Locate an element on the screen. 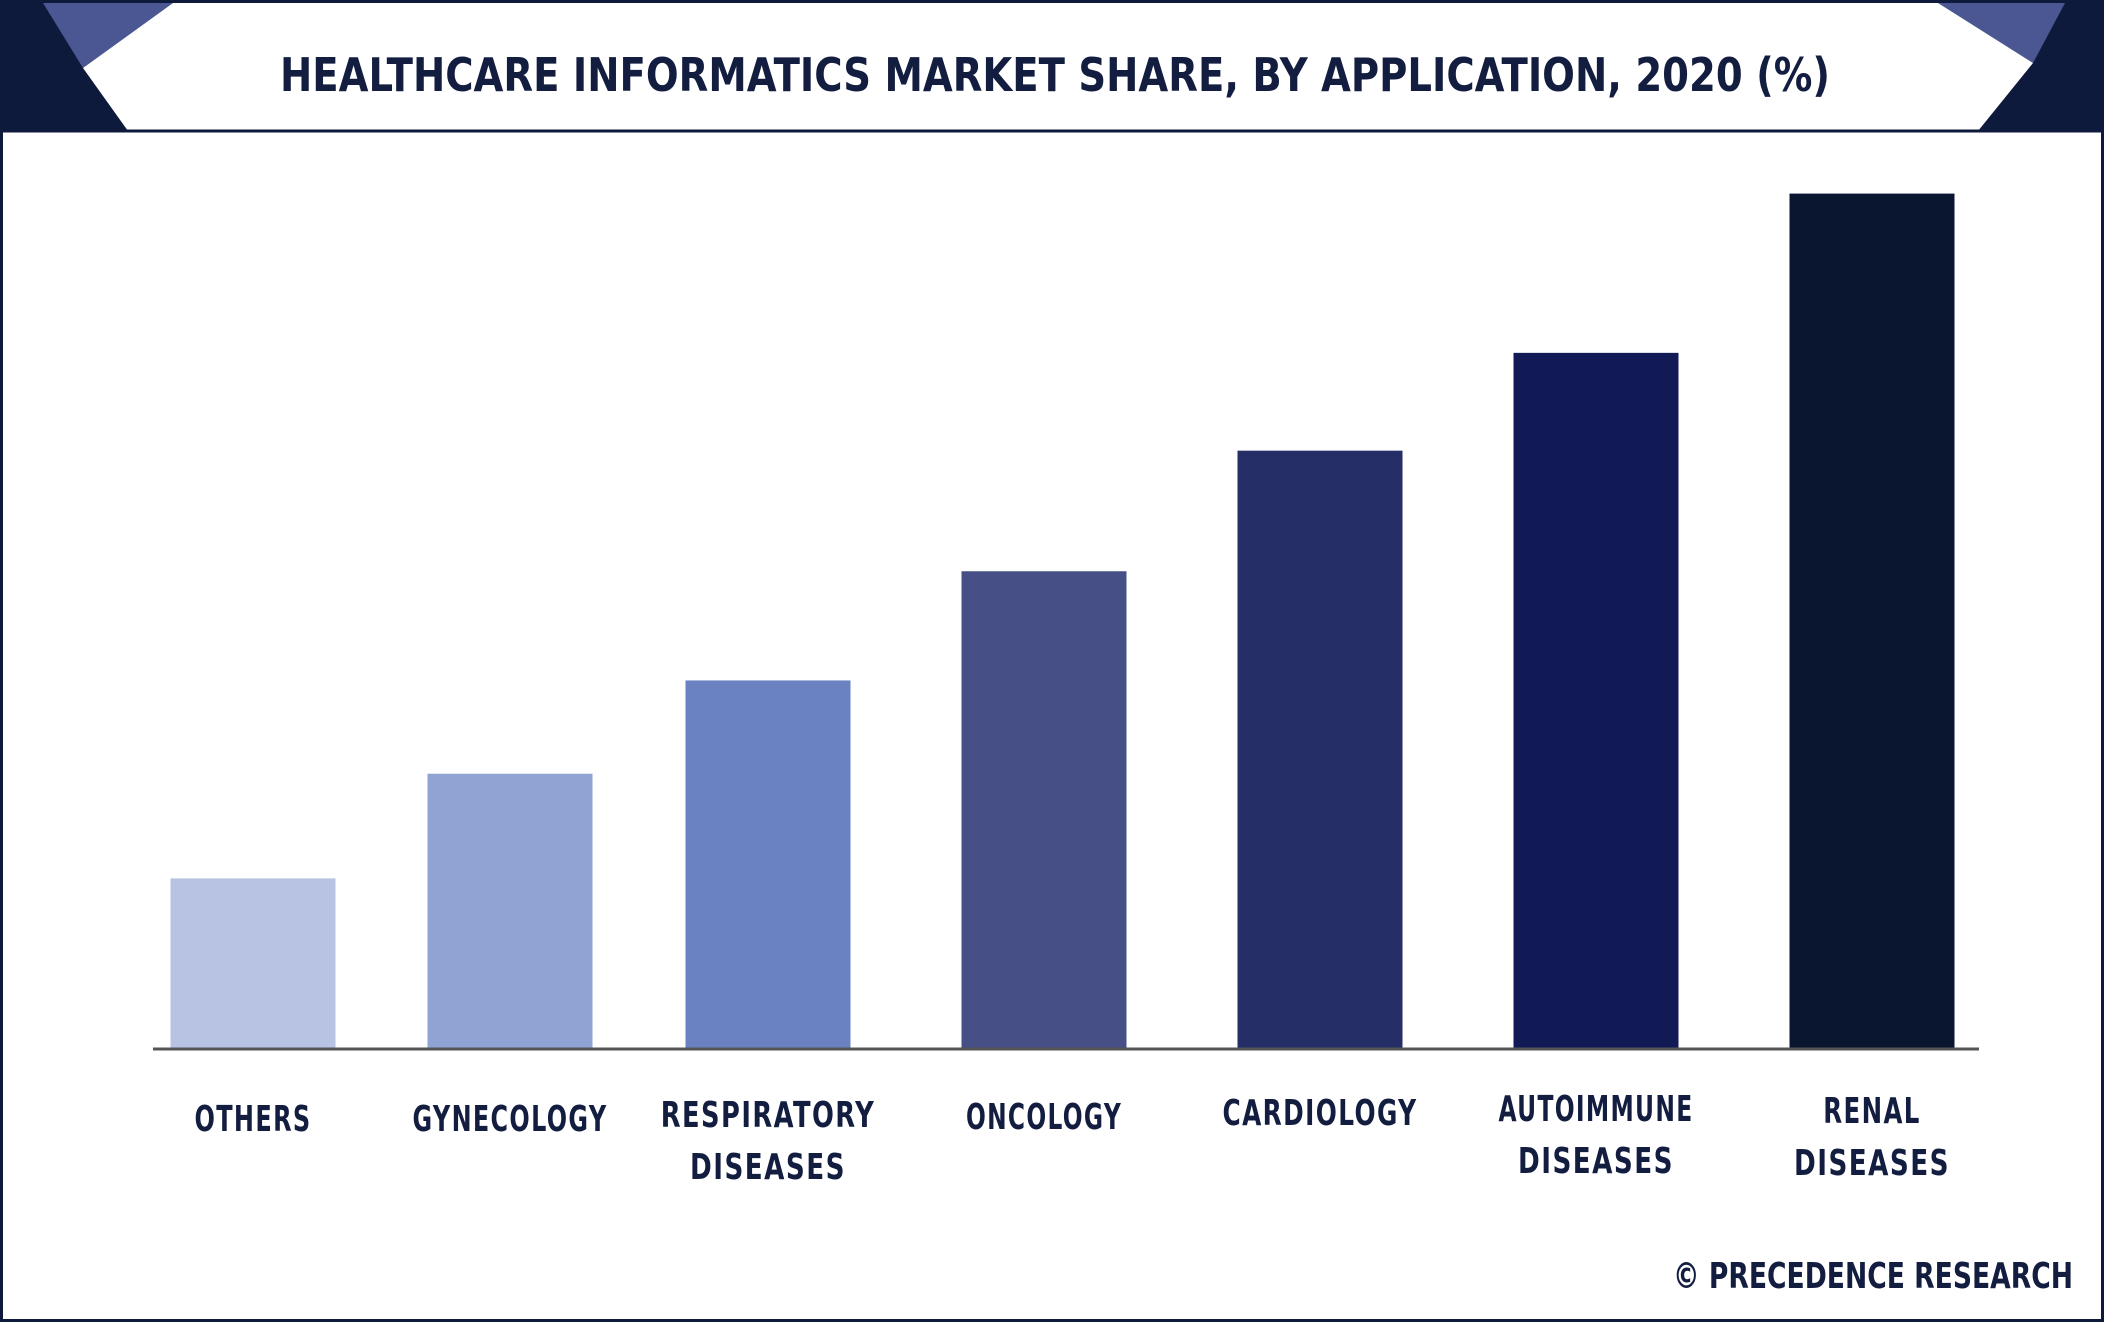 This screenshot has height=1322, width=2104. category-label-oncology: ONCOLOGY is located at coordinates (1044, 1117).